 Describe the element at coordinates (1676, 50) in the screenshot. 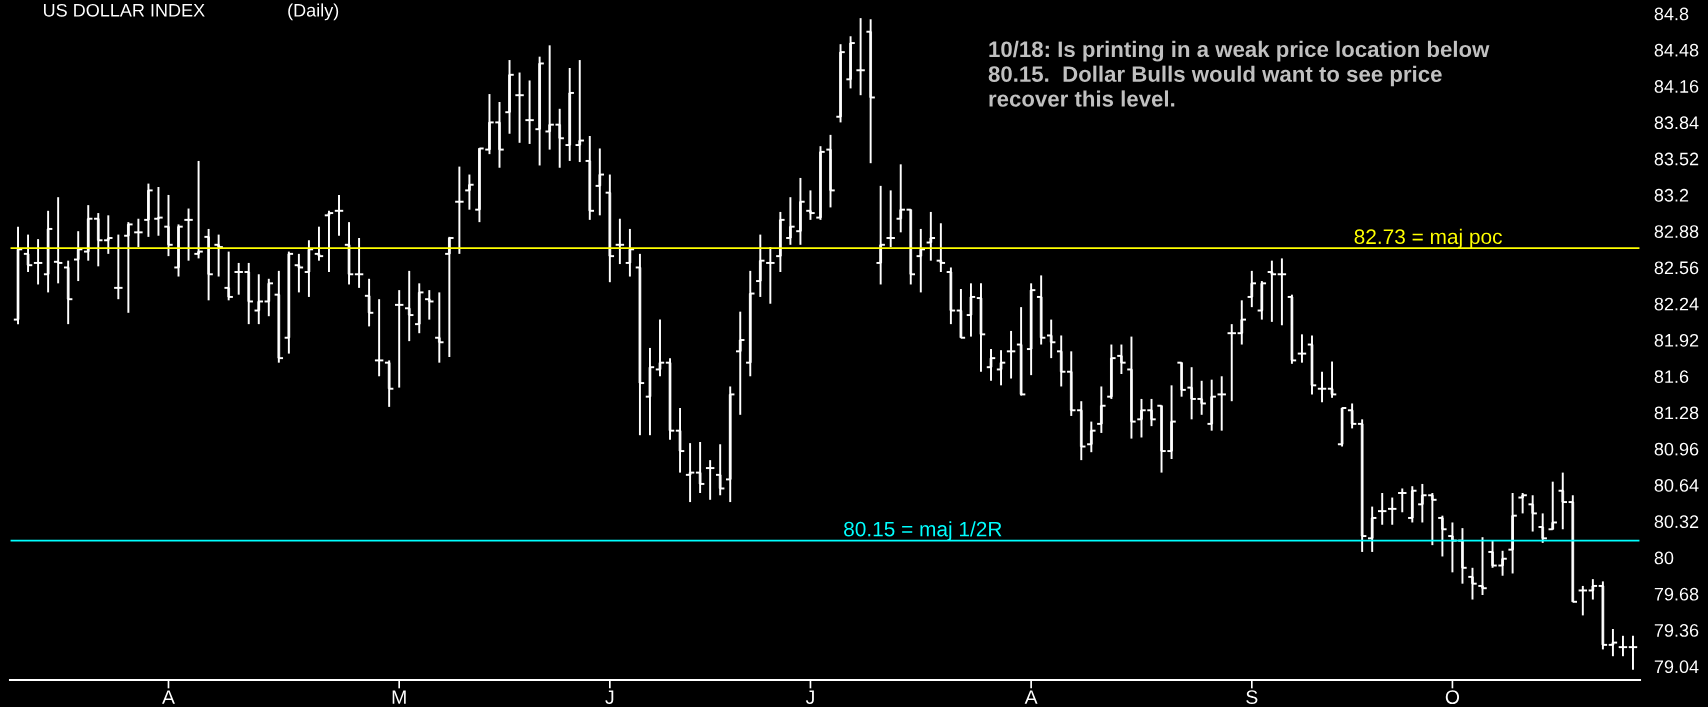

I see `y-tick-label: 84.48` at that location.